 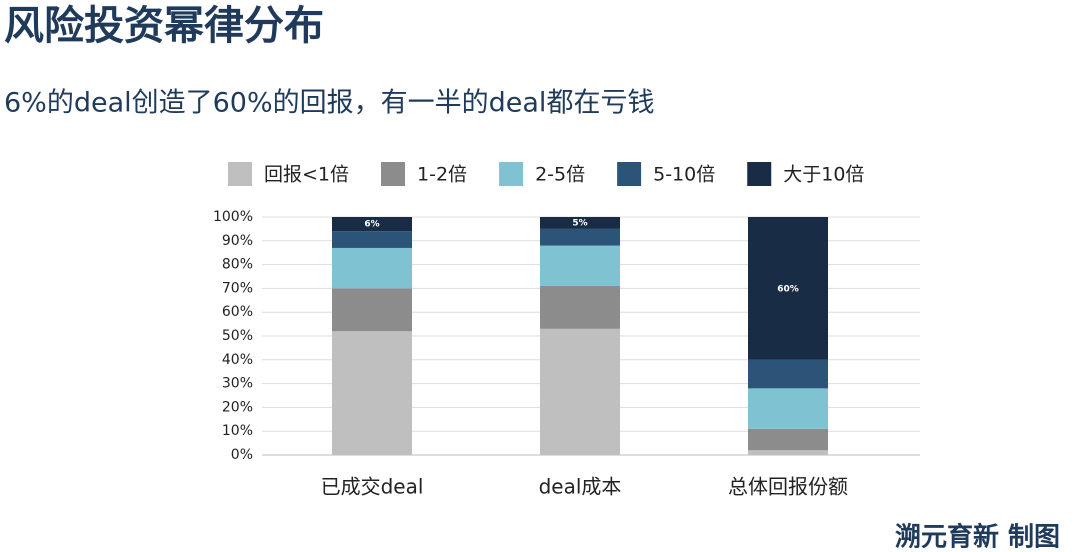 I want to click on y-tick-label: 0%, so click(x=242, y=455).